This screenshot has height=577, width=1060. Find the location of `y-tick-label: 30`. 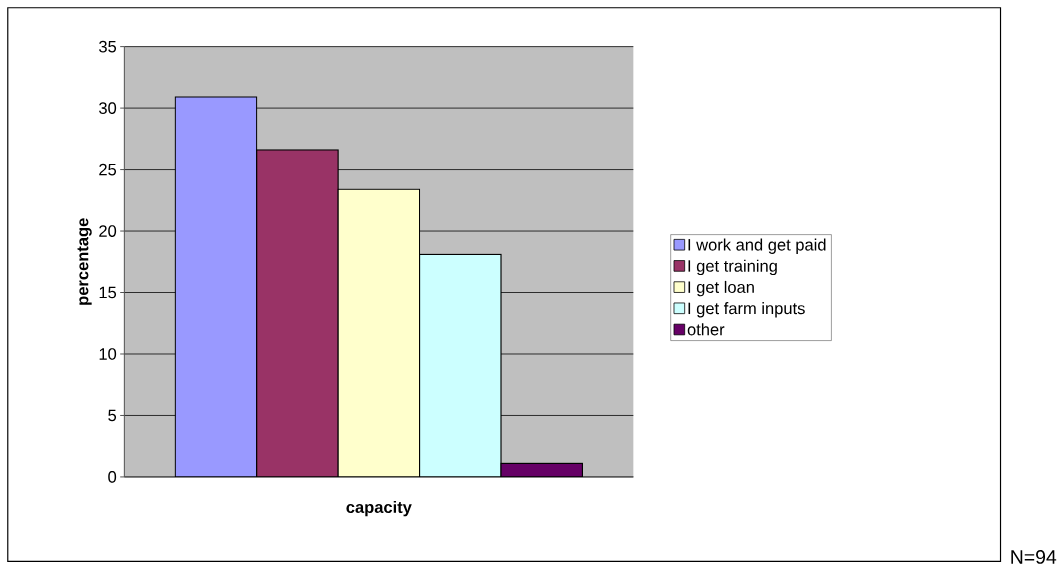

y-tick-label: 30 is located at coordinates (108, 108).